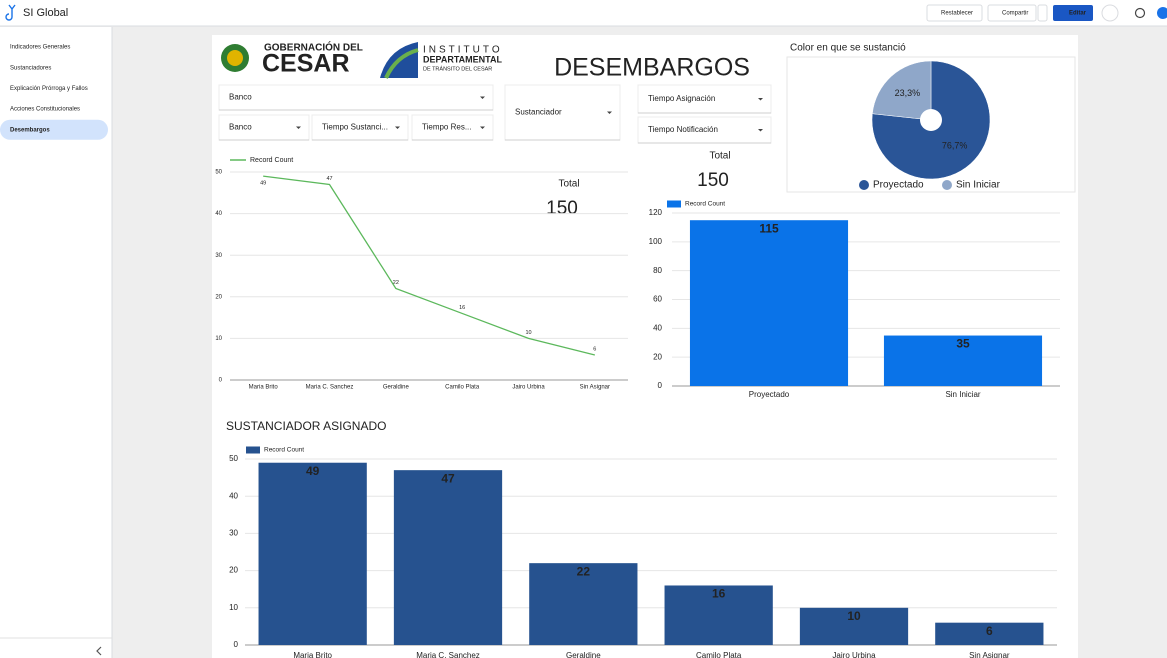 This screenshot has height=658, width=1167. I want to click on pie-hole, so click(931, 120).